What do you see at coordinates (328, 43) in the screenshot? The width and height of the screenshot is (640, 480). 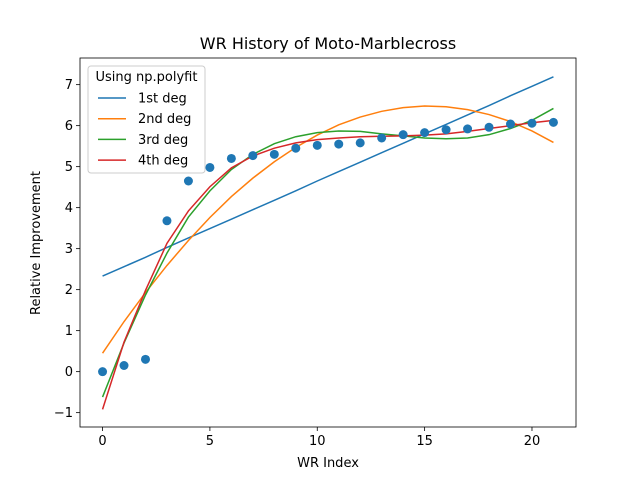 I see `chart-title: WR History of Moto-Marblecross` at bounding box center [328, 43].